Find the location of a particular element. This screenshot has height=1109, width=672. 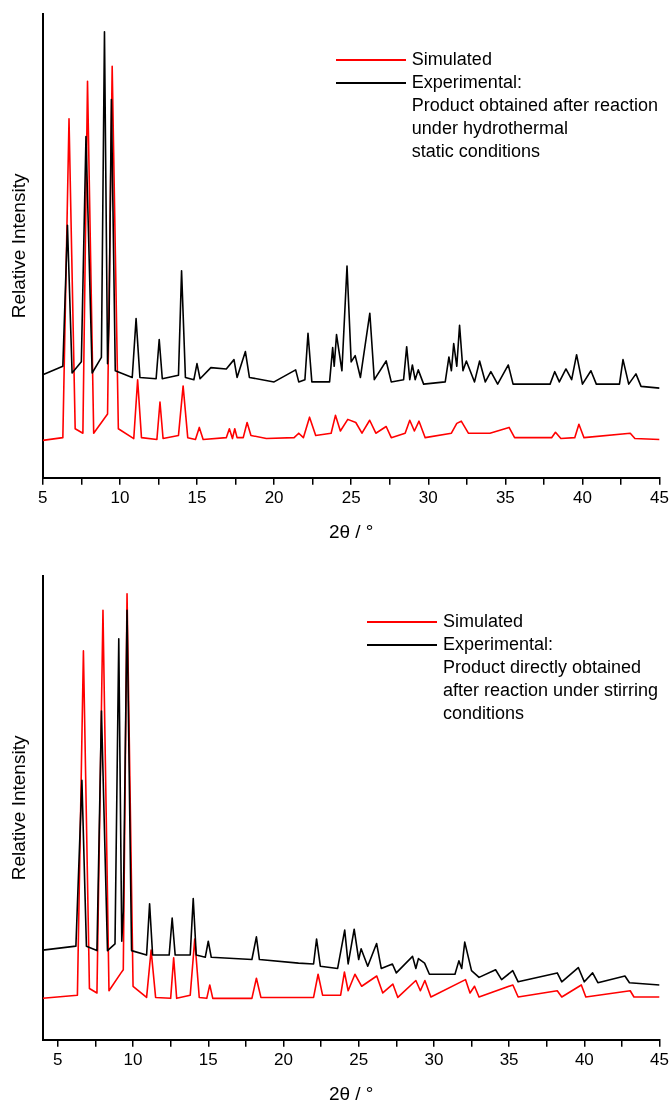

legend-label: Experimental: Product directly obtained after reaction under stirring conditions is located at coordinates (550, 679).